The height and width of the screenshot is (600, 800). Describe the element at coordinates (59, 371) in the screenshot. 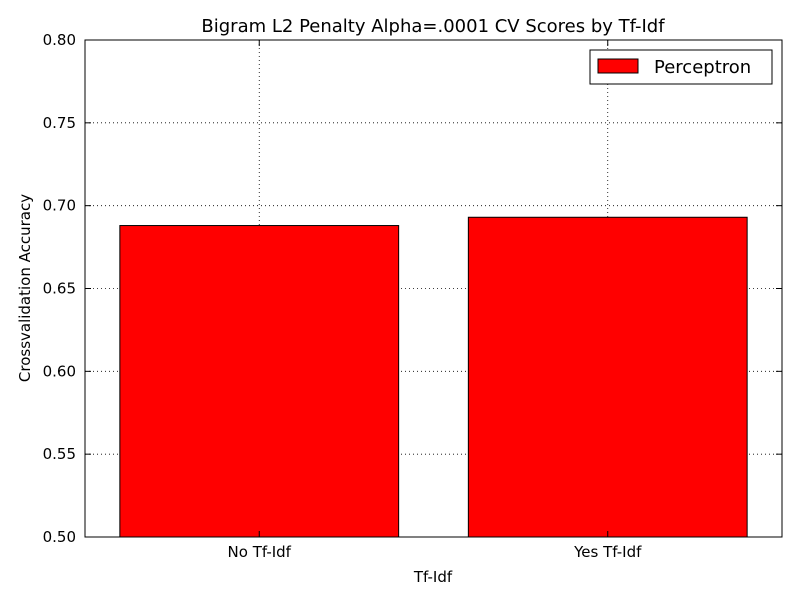

I see `y-tick-label: 0.60` at that location.